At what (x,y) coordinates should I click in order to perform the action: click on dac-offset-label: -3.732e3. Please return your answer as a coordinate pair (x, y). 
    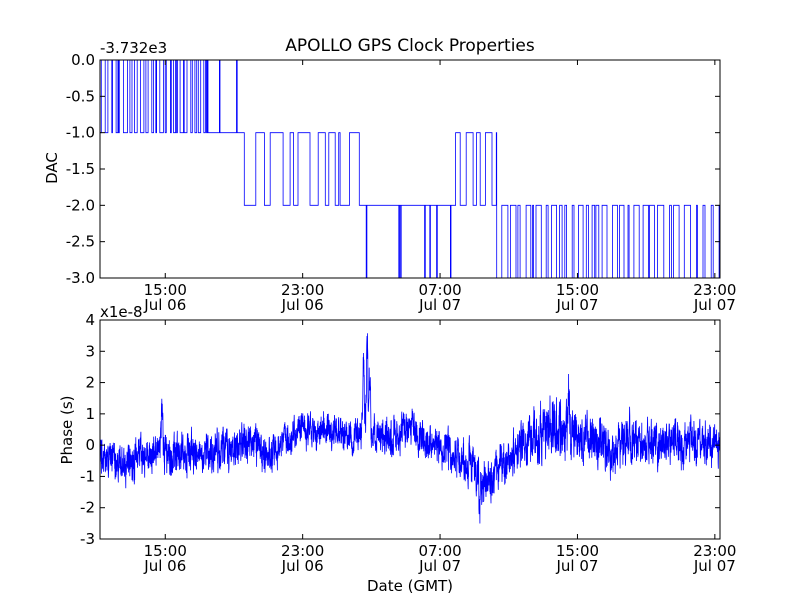
    Looking at the image, I should click on (133, 48).